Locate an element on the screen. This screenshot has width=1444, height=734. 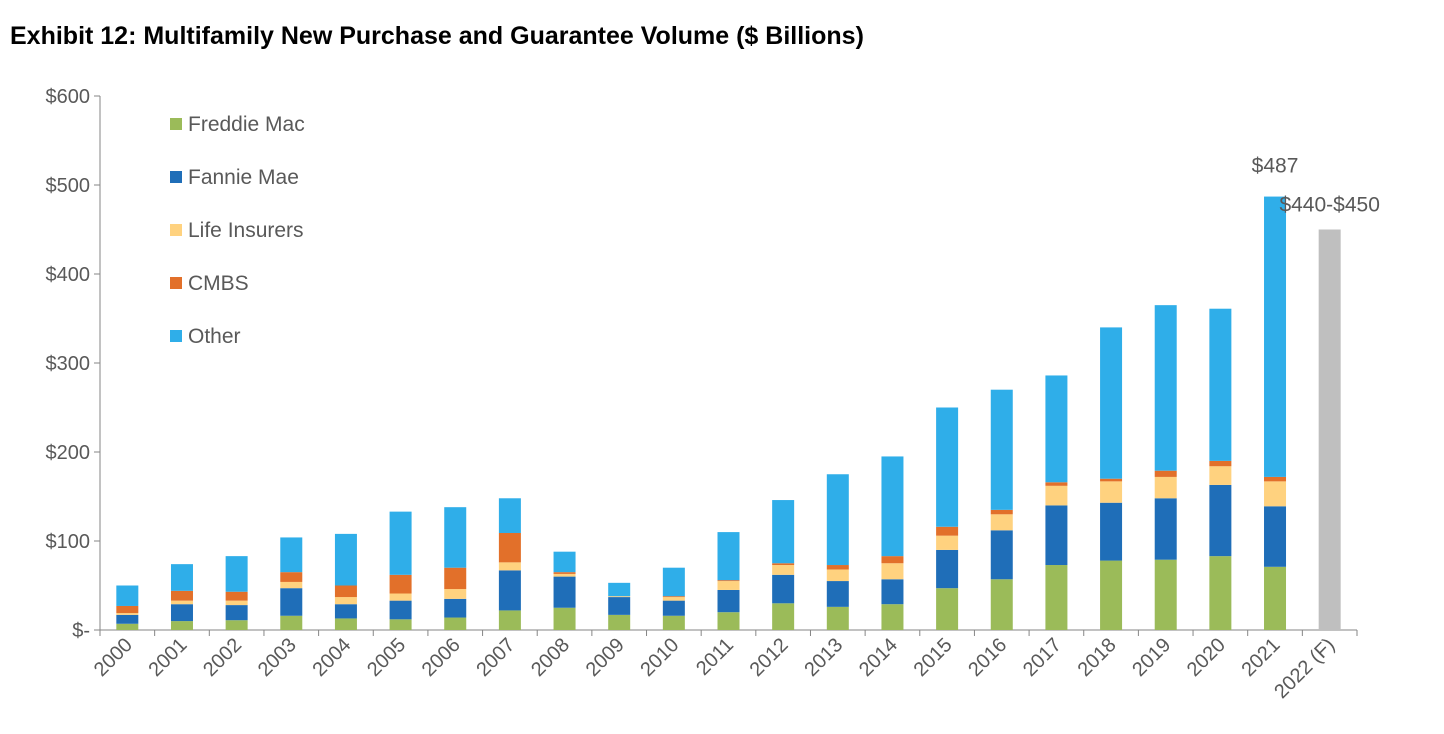
x-tick-label: 2007 is located at coordinates (495, 657).